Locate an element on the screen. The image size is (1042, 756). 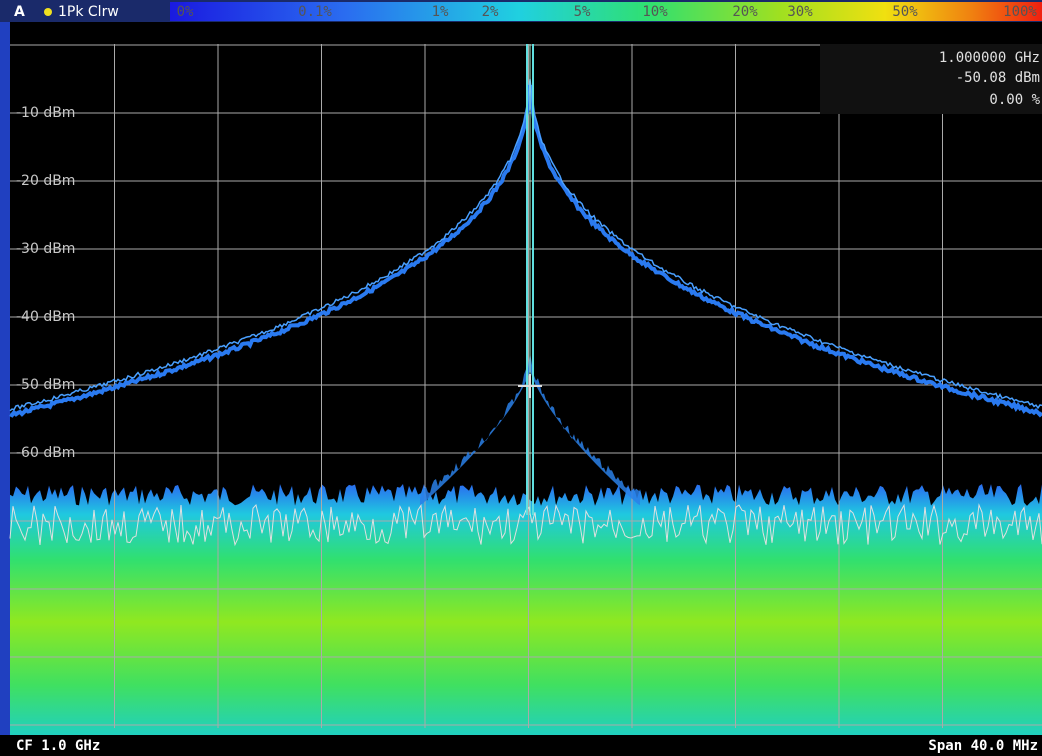
marker-level: -50.08 dBm is located at coordinates (998, 78).